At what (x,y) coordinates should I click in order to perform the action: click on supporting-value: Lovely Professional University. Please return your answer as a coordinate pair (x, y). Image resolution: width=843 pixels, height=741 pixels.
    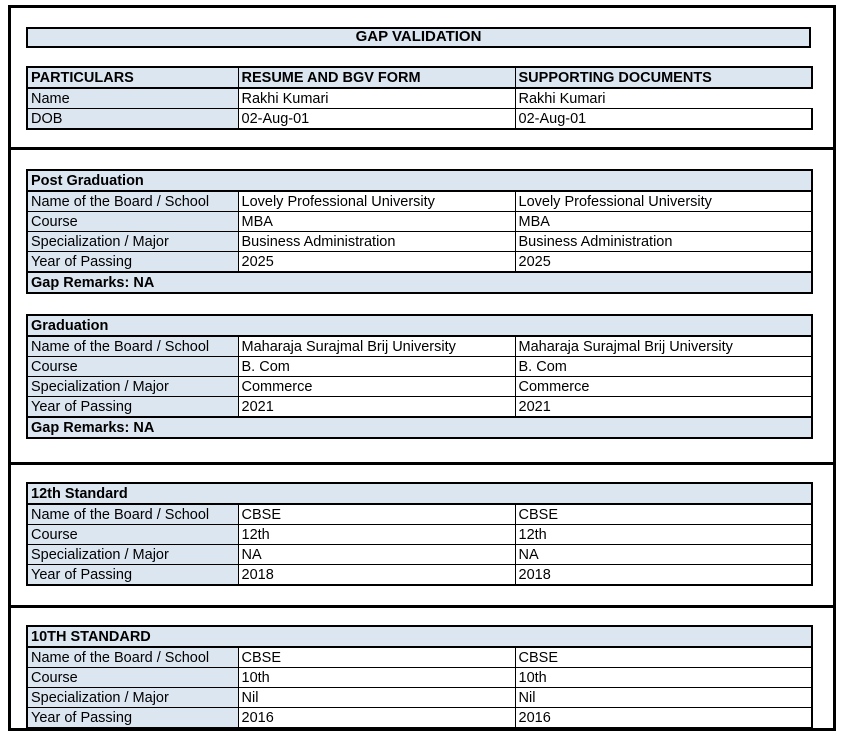
    Looking at the image, I should click on (663, 201).